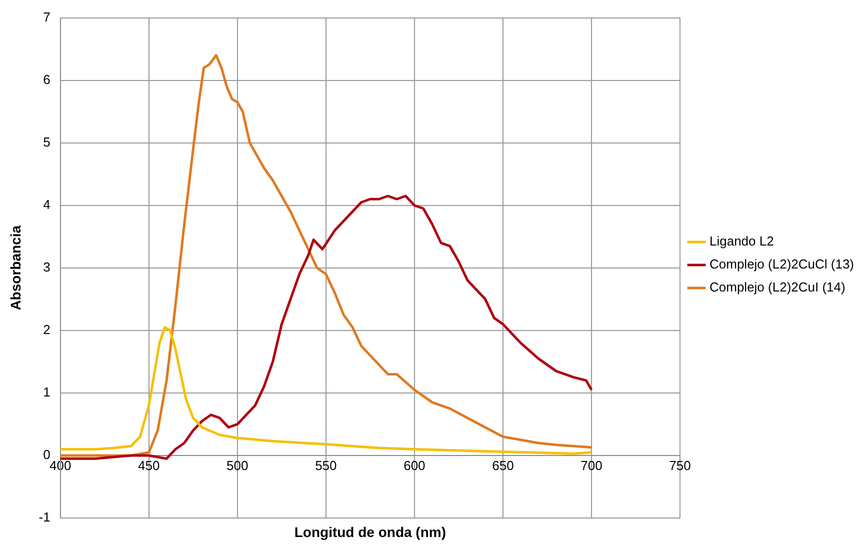  What do you see at coordinates (326, 465) in the screenshot?
I see `x-tick-label: 550` at bounding box center [326, 465].